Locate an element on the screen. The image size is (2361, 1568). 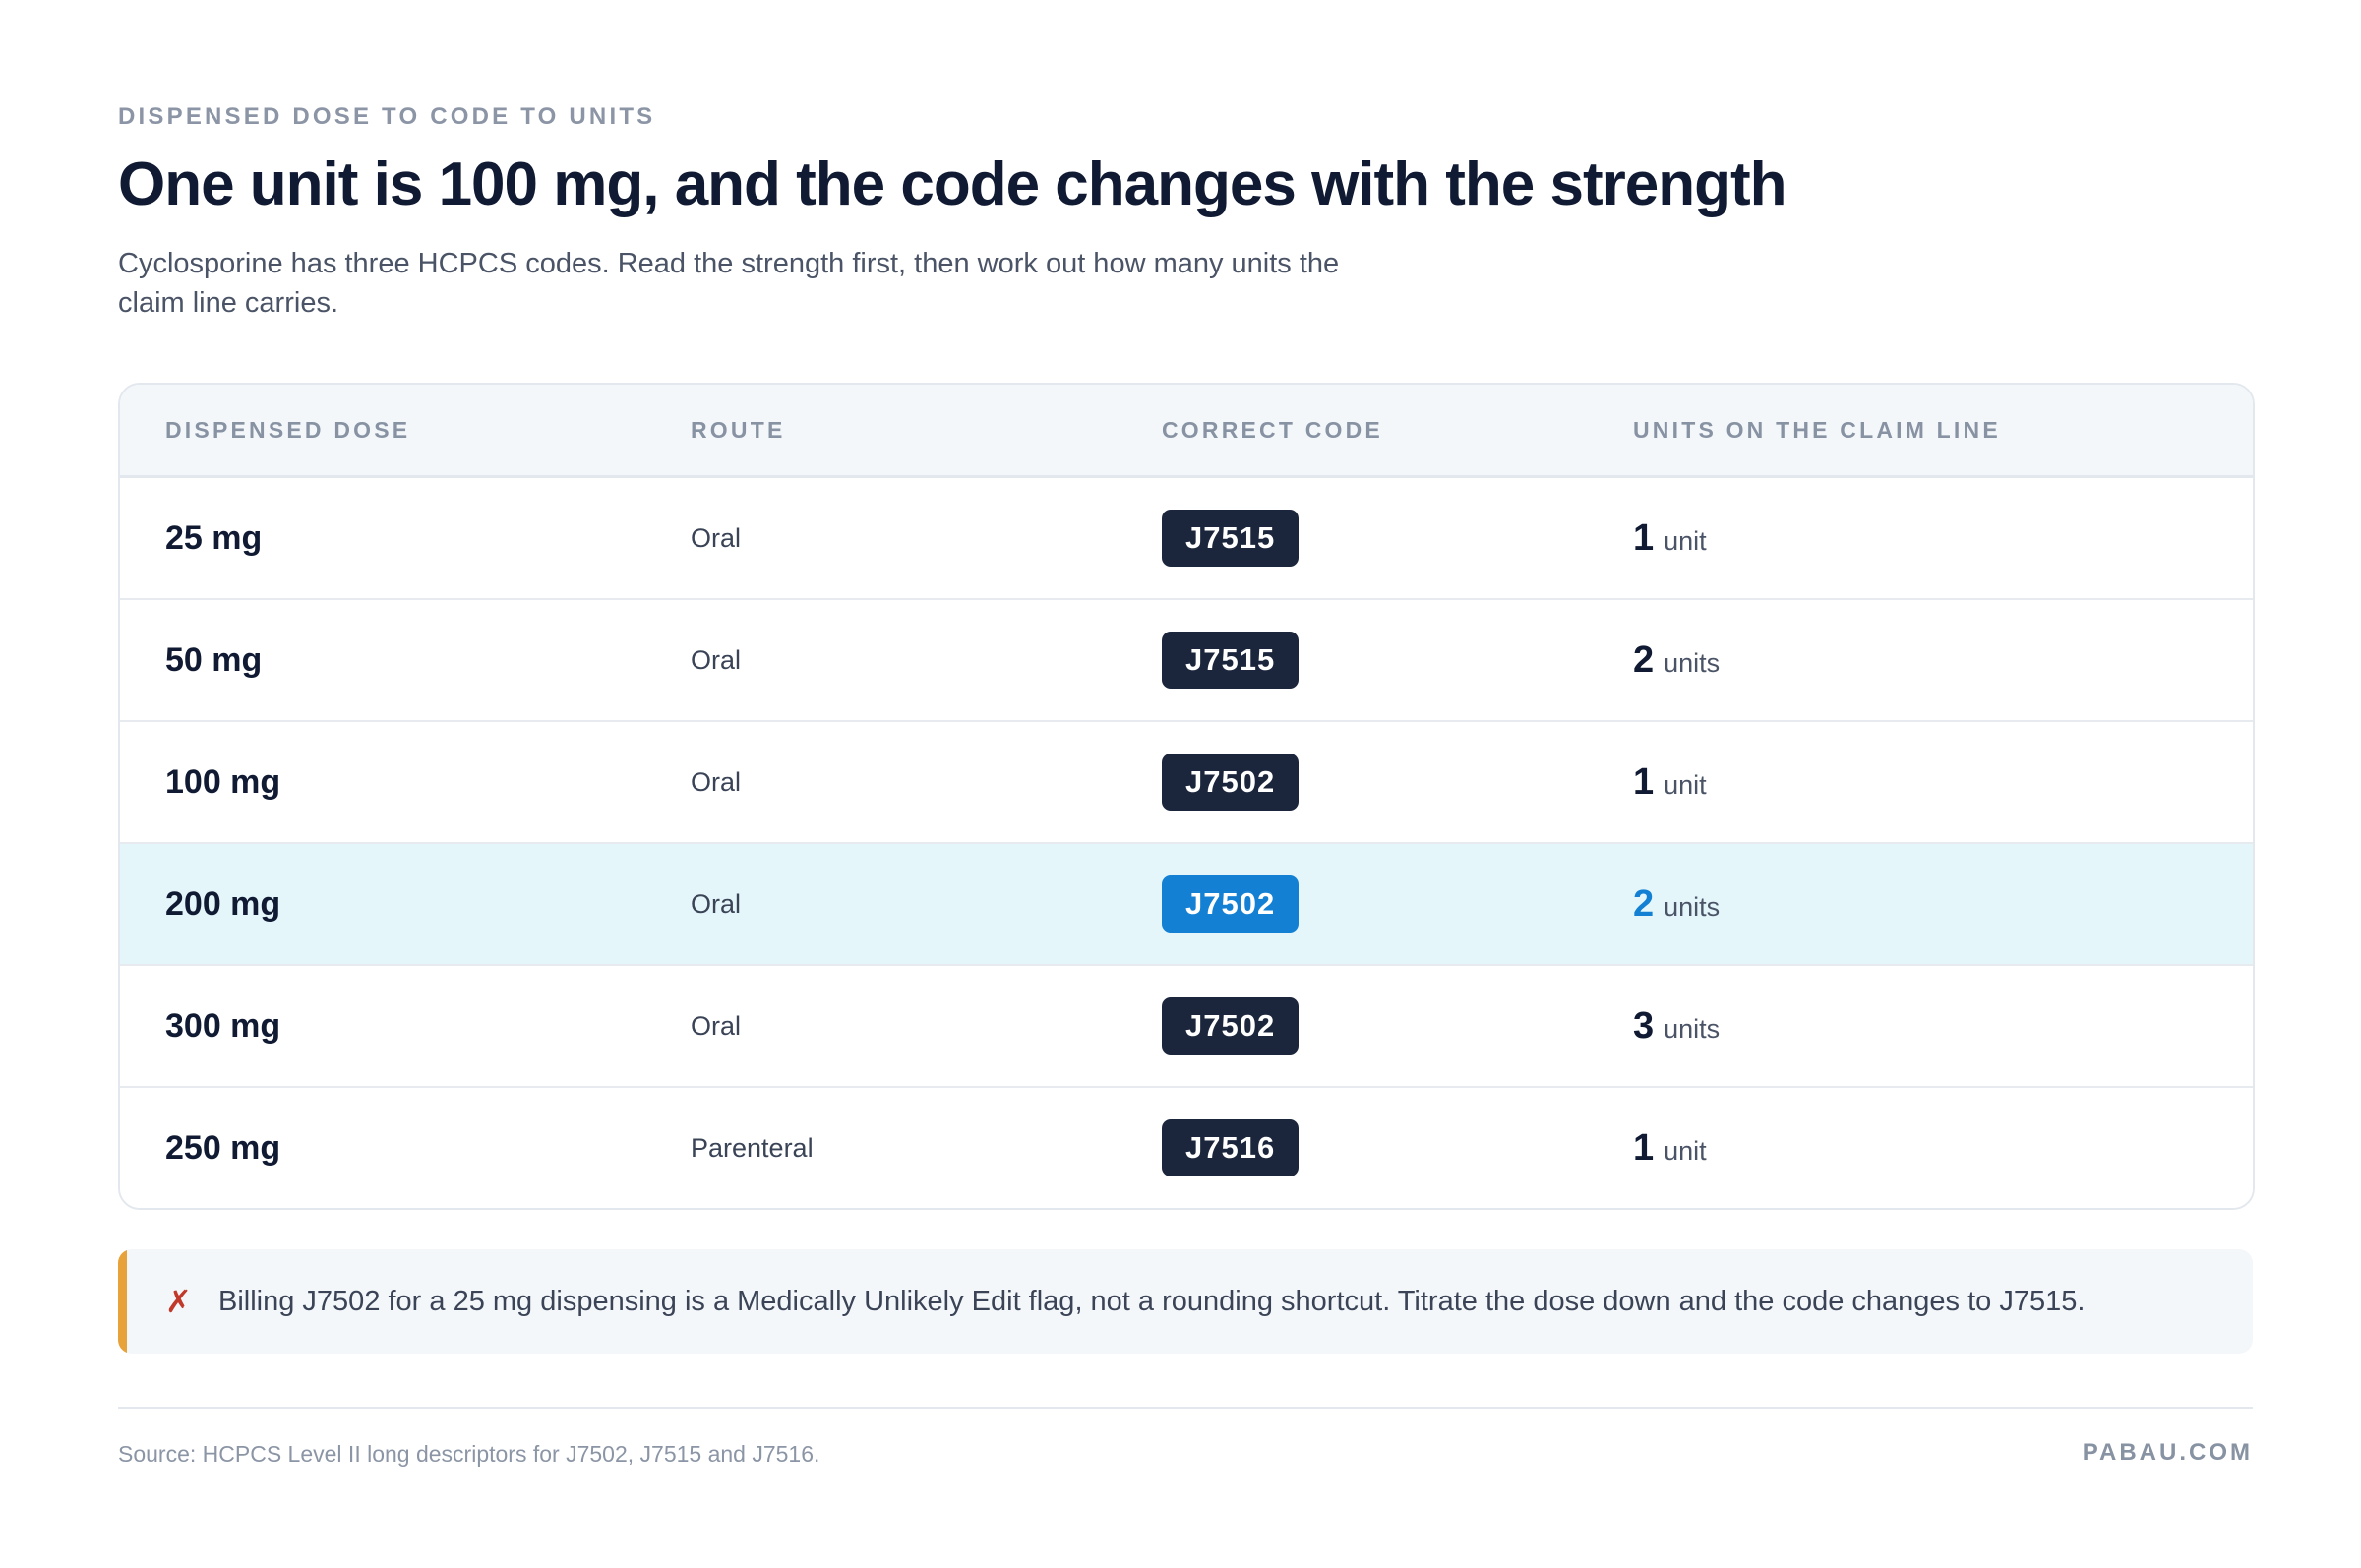
dose-cell: 100 mg is located at coordinates (223, 781).